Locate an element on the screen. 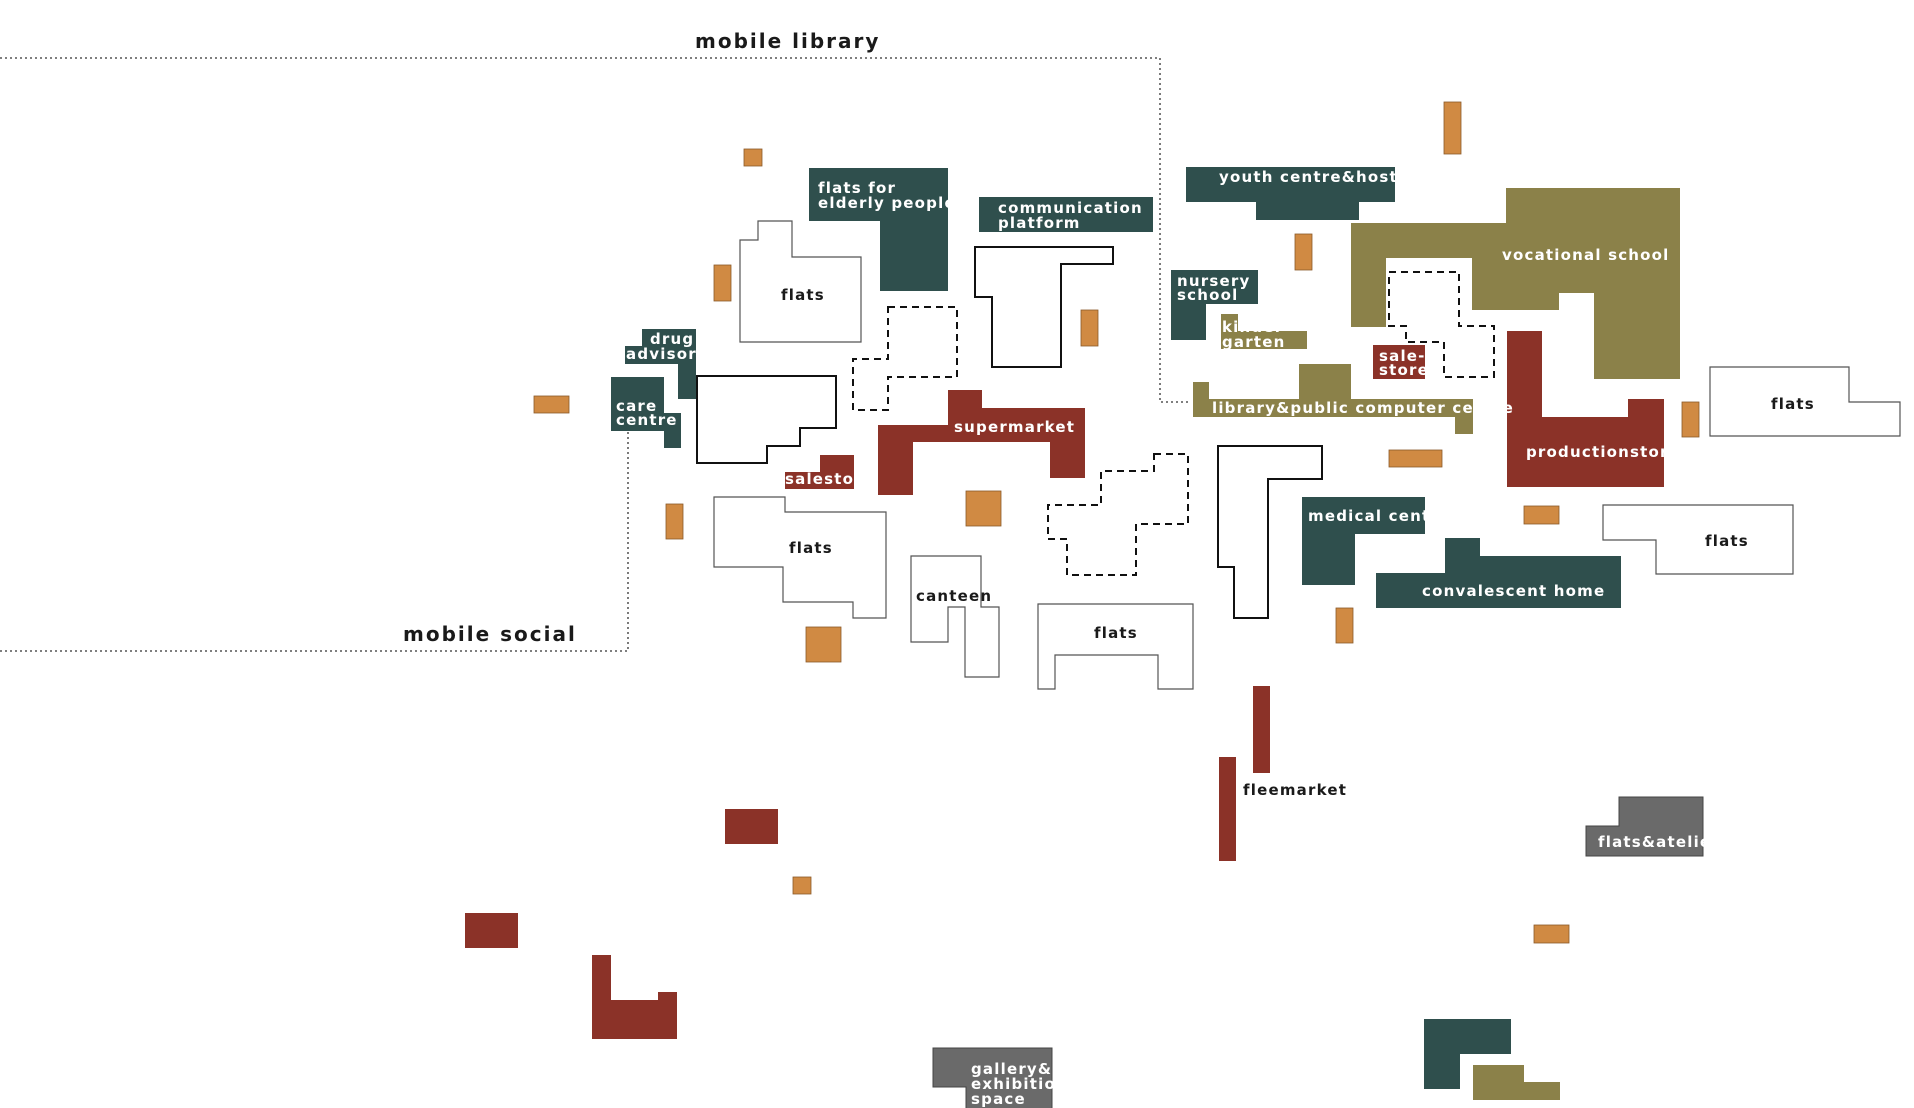  flats-building-d is located at coordinates (1805, 401).